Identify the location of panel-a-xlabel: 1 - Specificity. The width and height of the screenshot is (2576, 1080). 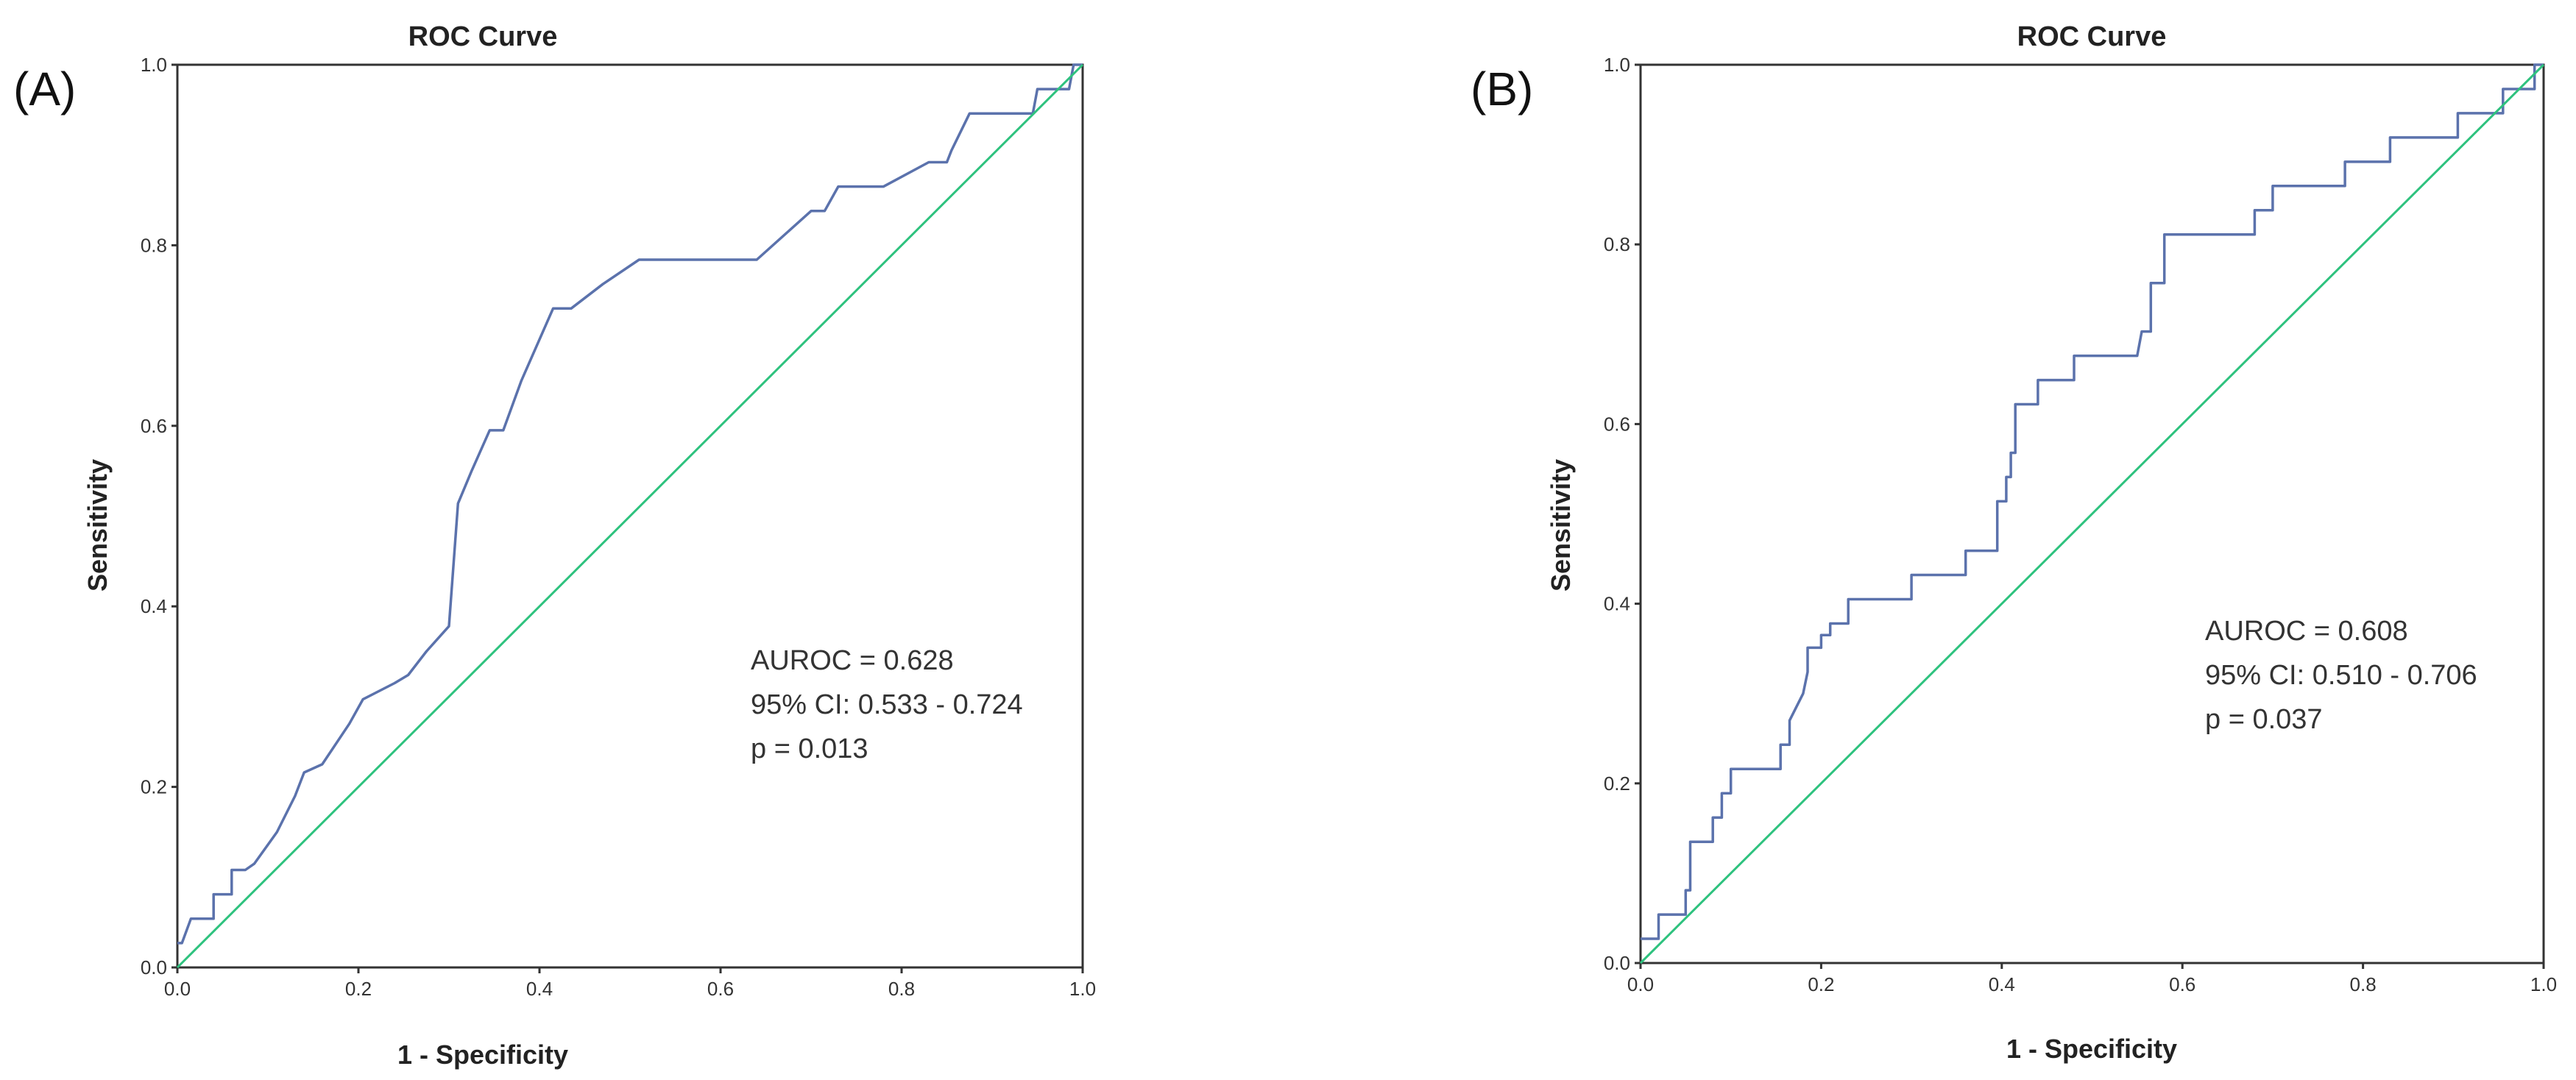
(483, 1055).